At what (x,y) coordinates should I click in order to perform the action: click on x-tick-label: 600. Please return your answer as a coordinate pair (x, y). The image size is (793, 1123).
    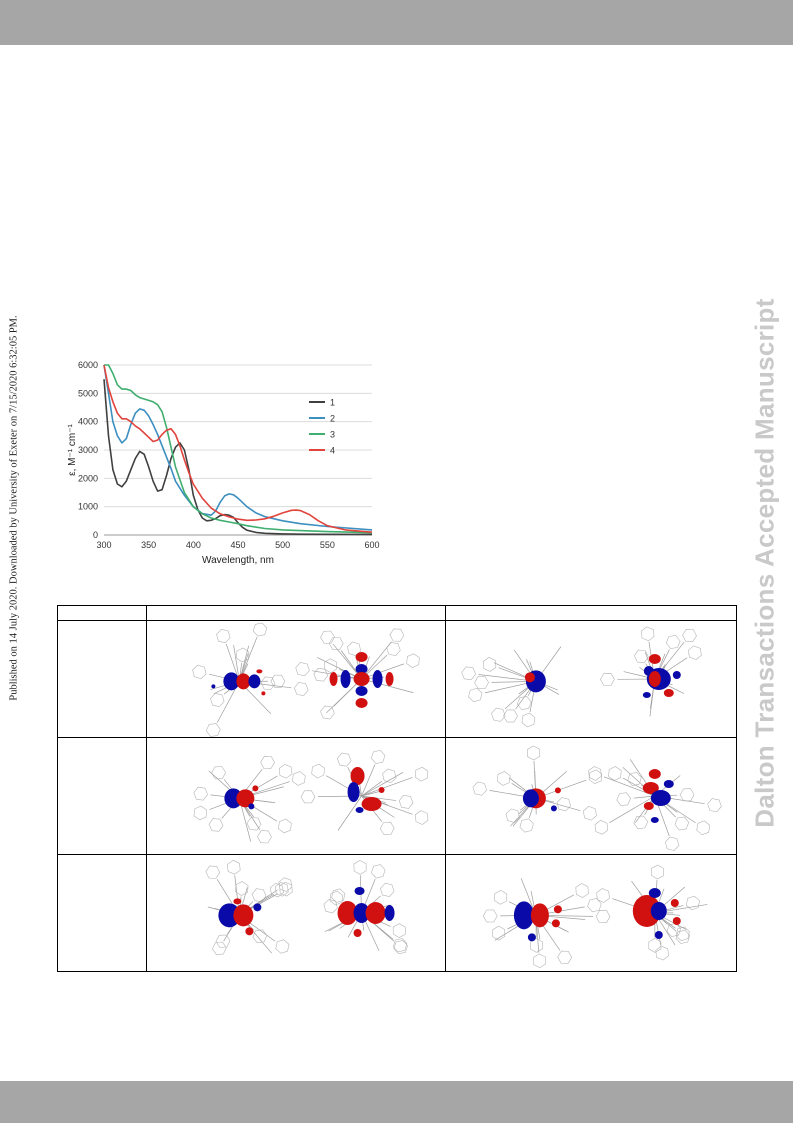
    Looking at the image, I should click on (371, 545).